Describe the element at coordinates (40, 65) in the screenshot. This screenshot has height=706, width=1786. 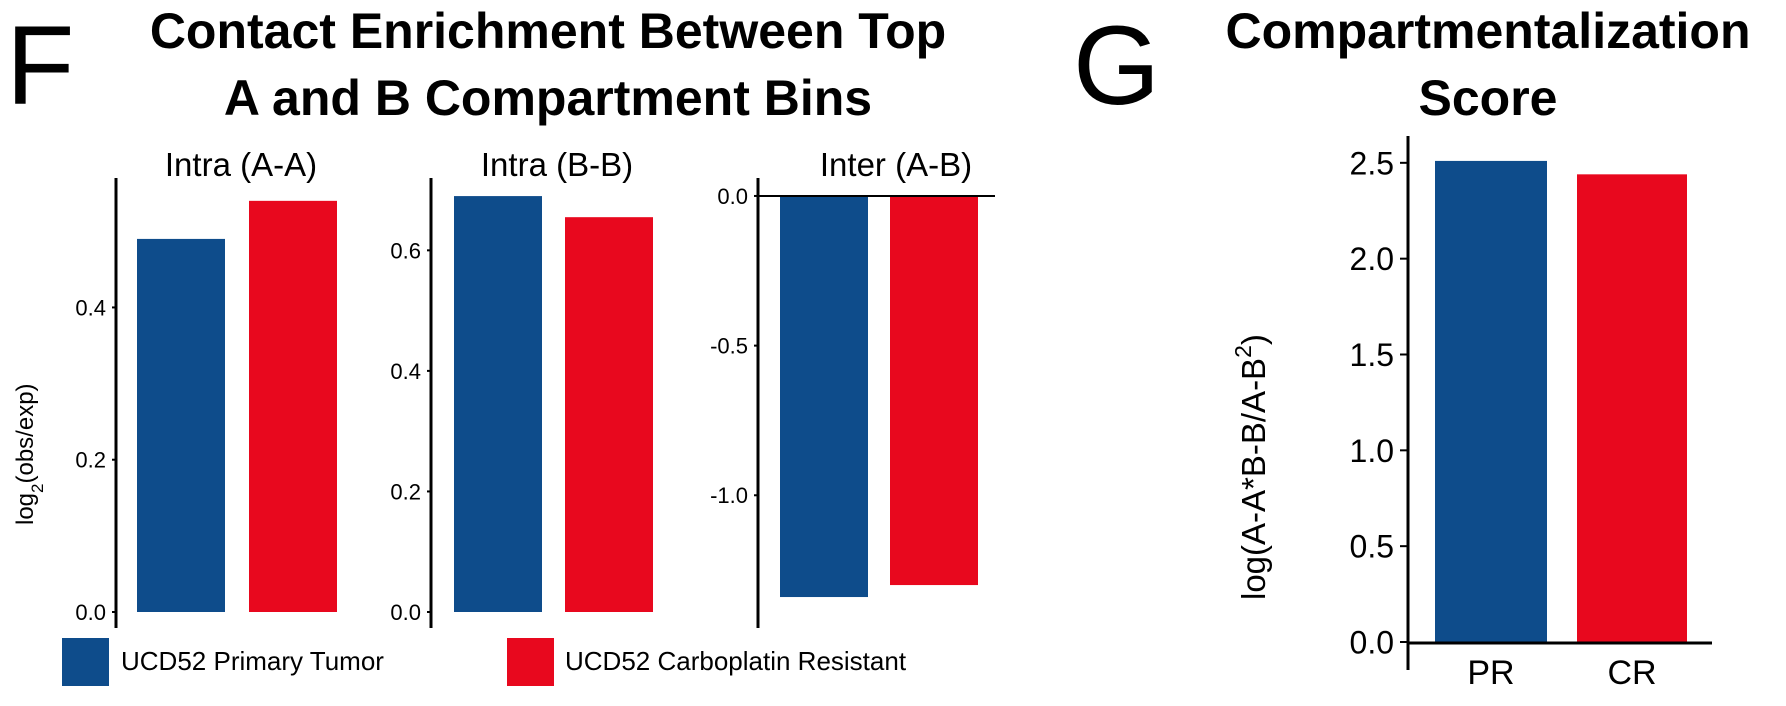
I see `panel-f-letter: F` at that location.